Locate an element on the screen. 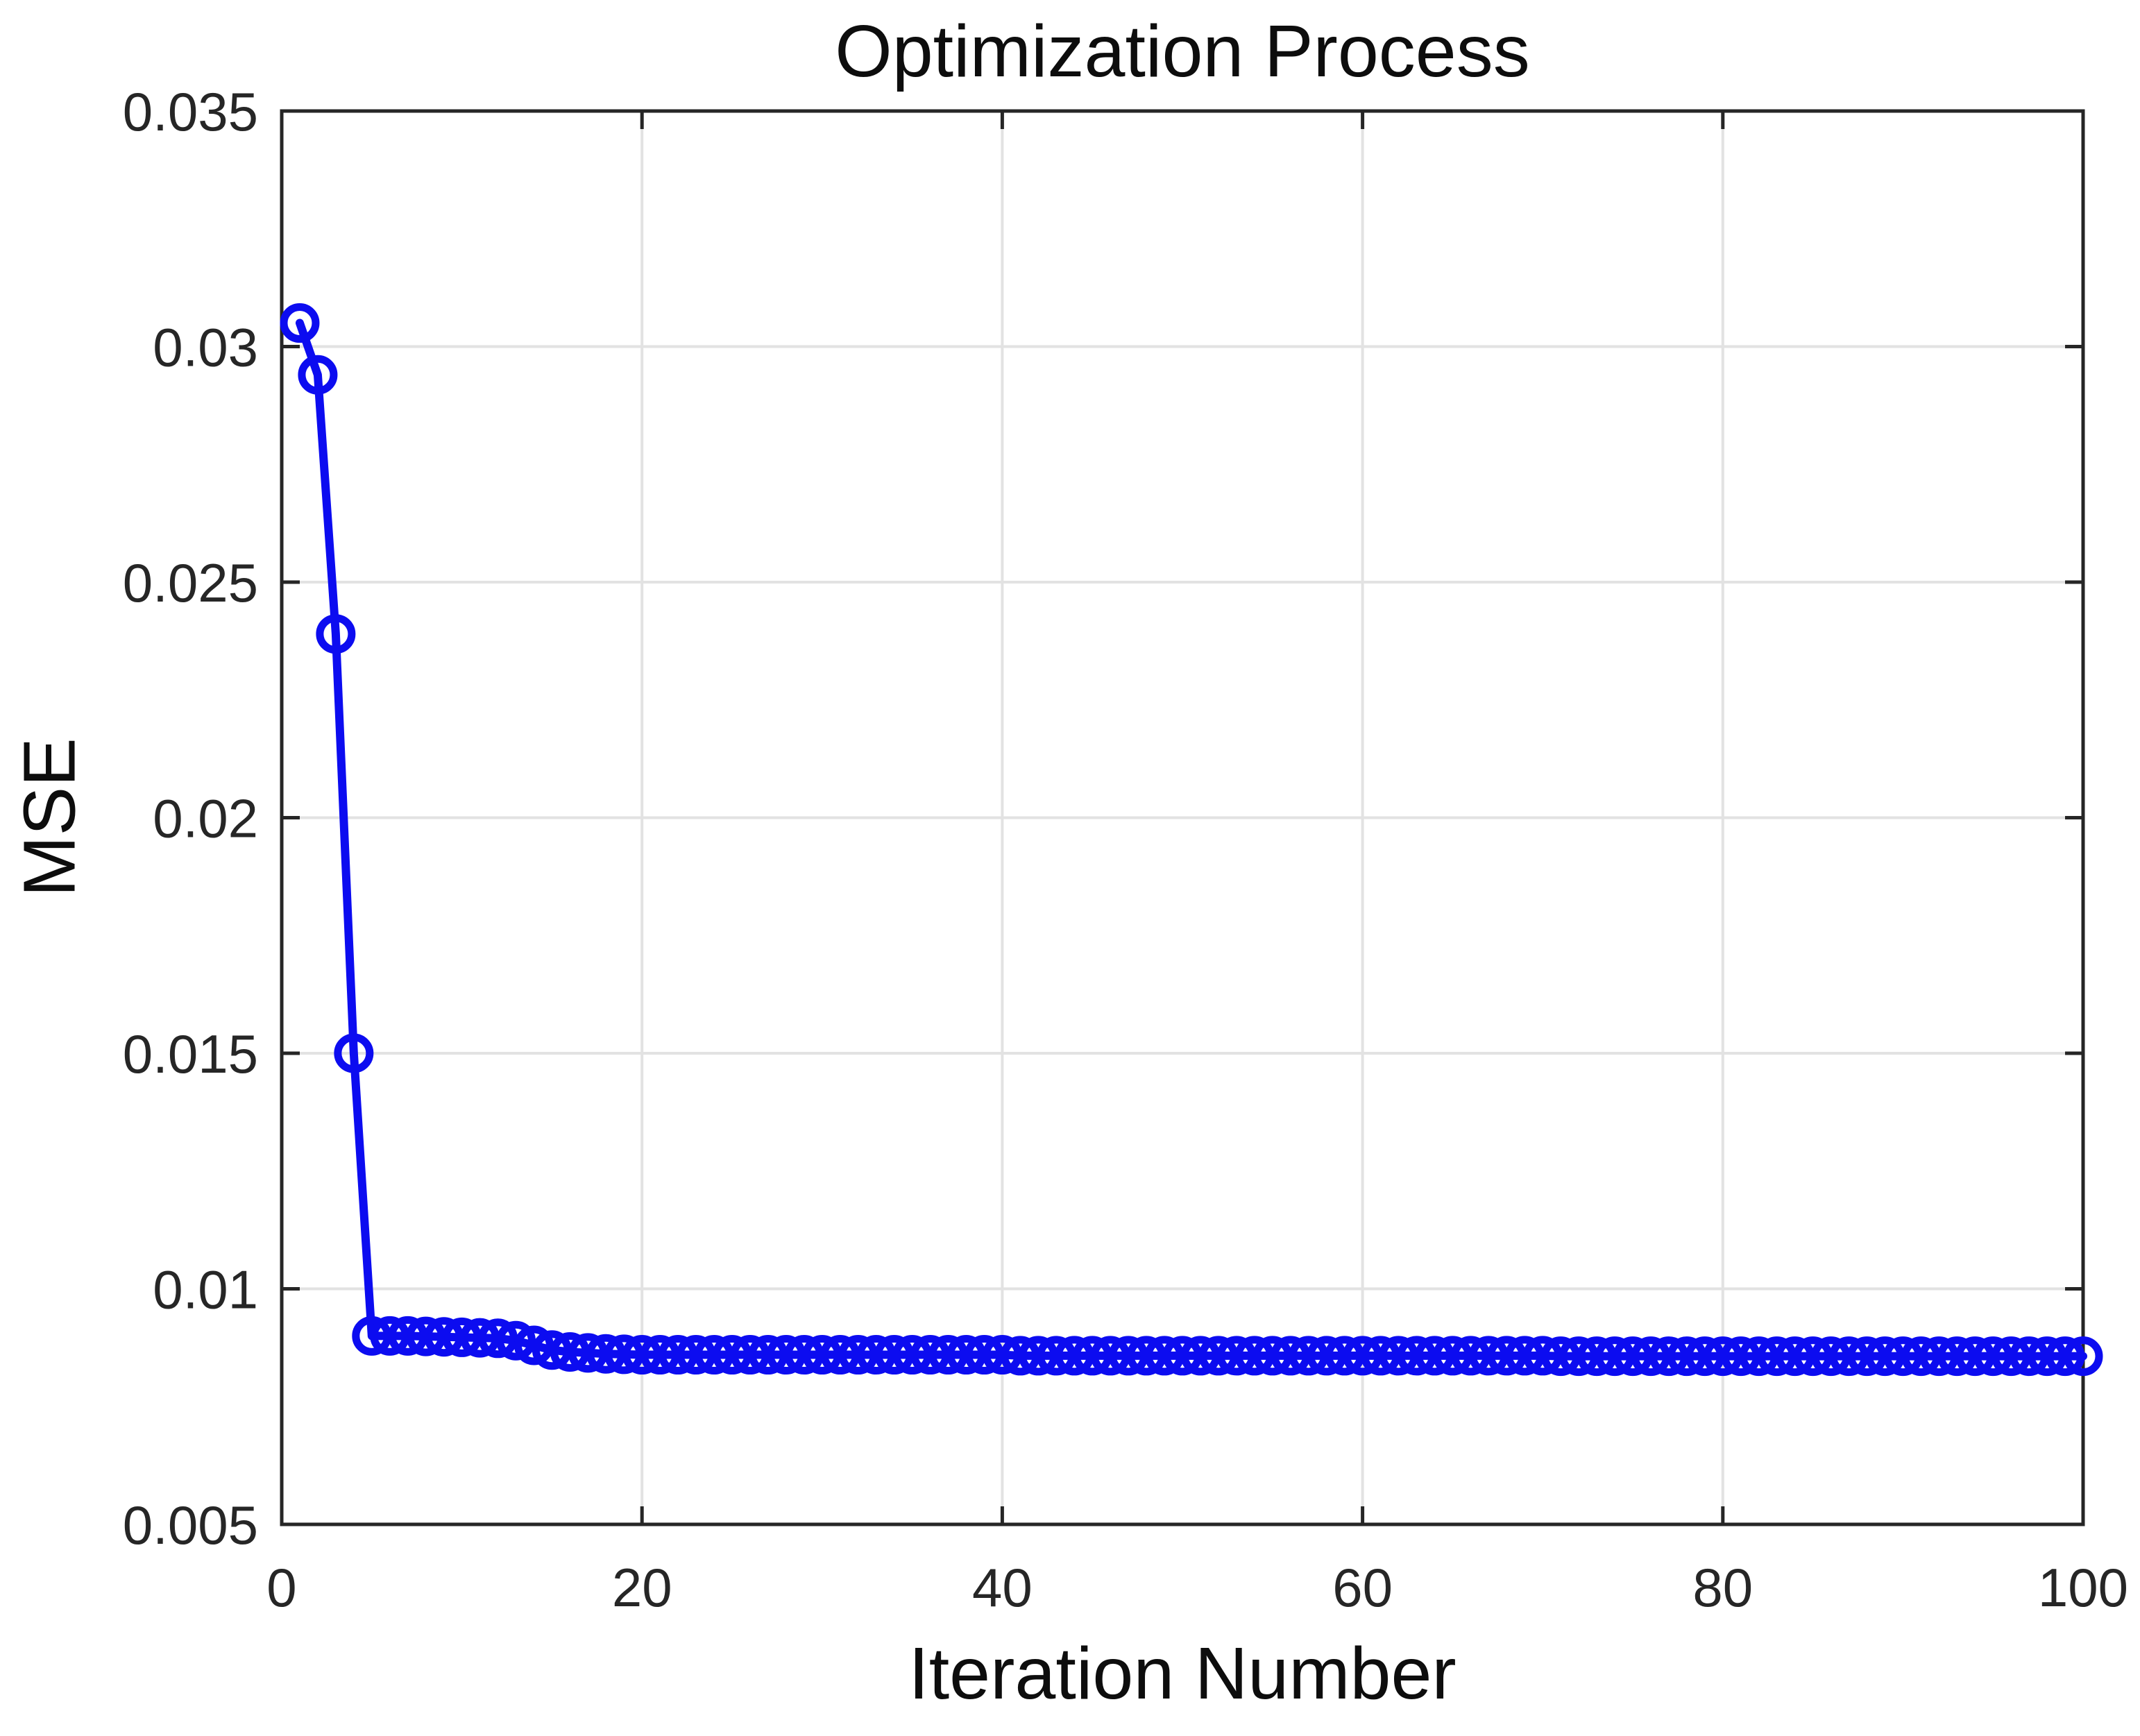  y-tick-label: 0.01 is located at coordinates (205, 1289).